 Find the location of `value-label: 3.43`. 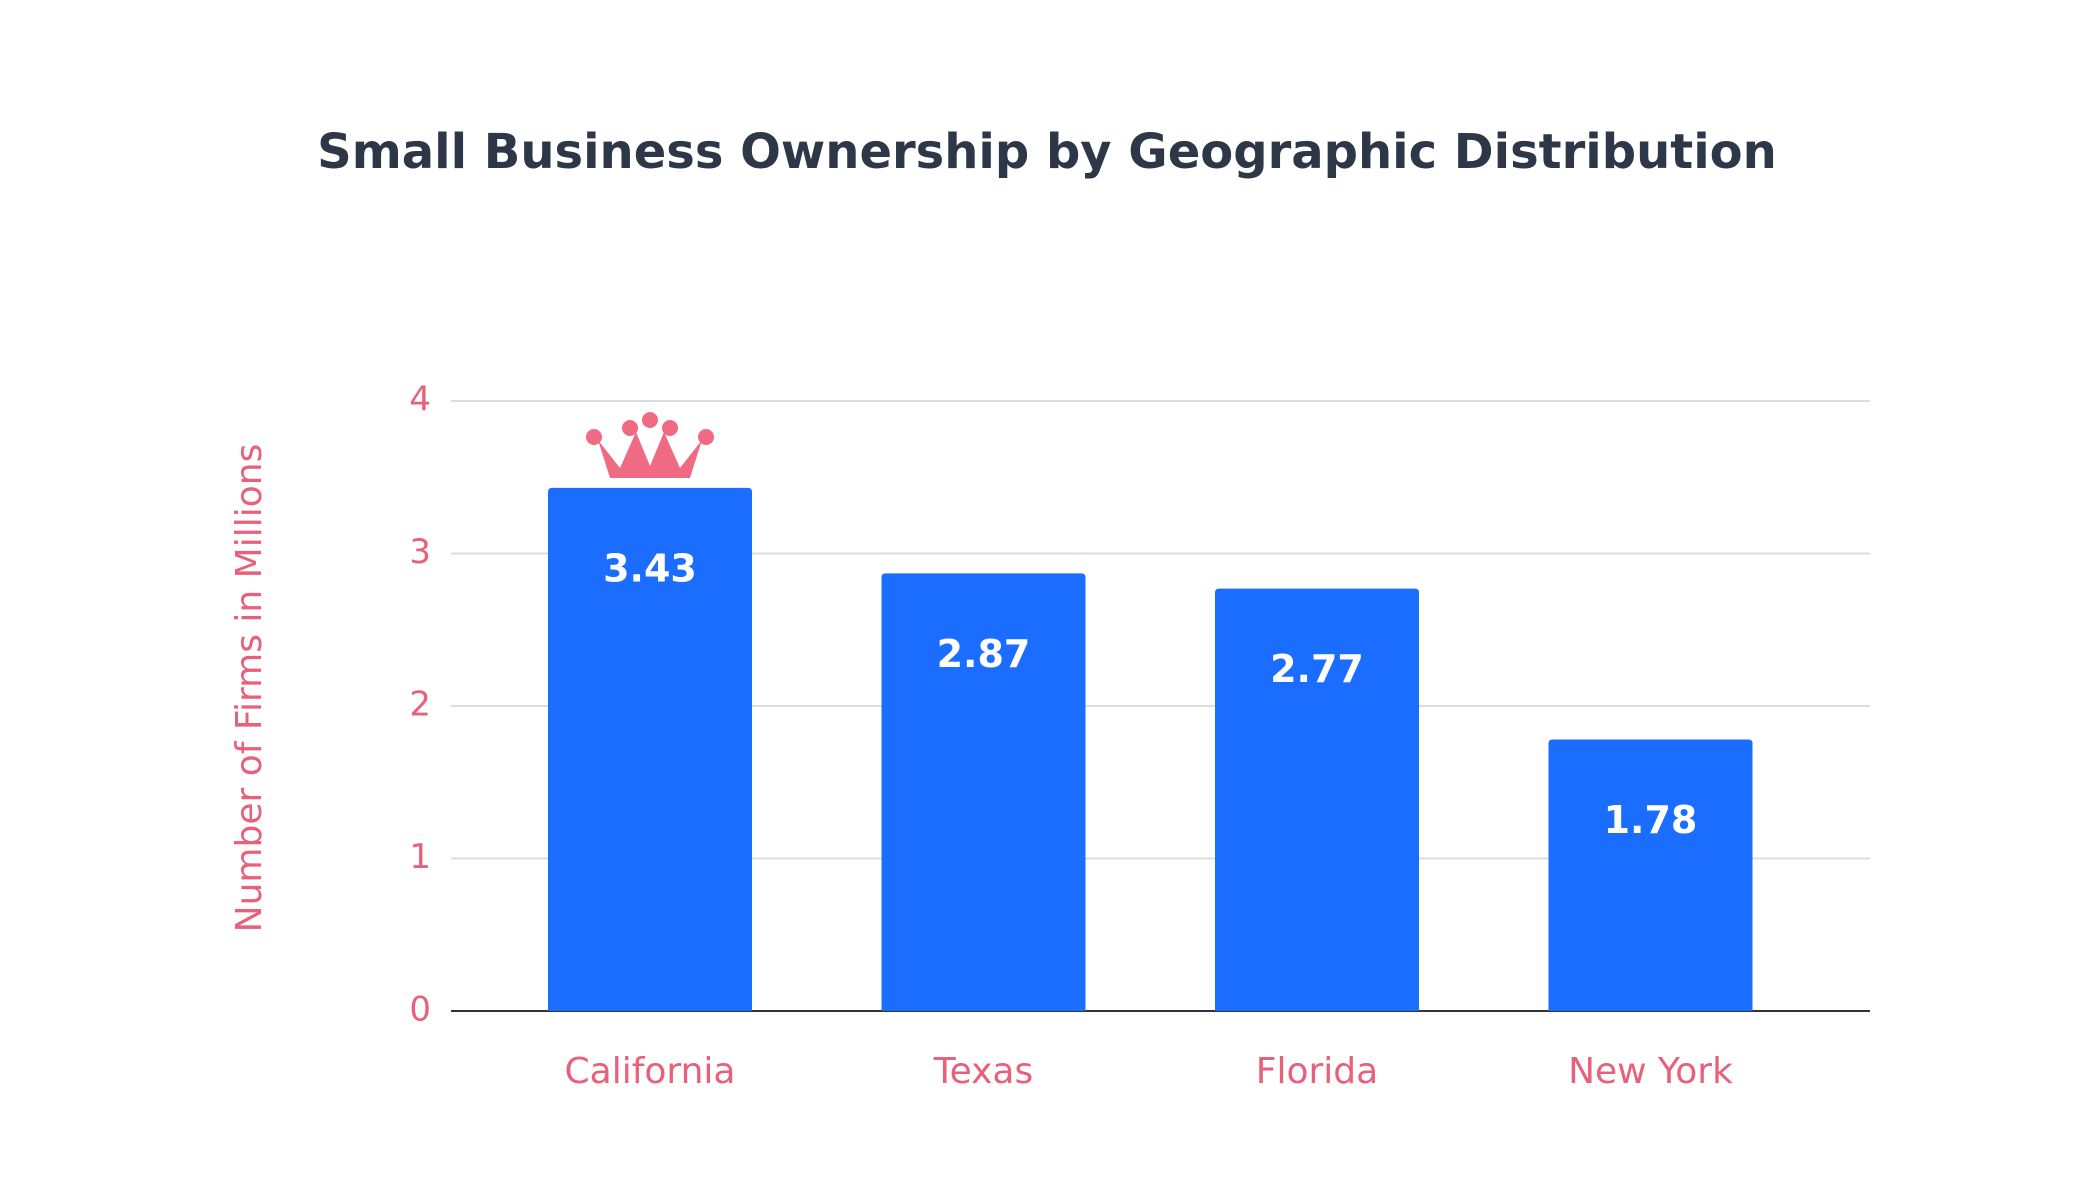

value-label: 3.43 is located at coordinates (650, 568).